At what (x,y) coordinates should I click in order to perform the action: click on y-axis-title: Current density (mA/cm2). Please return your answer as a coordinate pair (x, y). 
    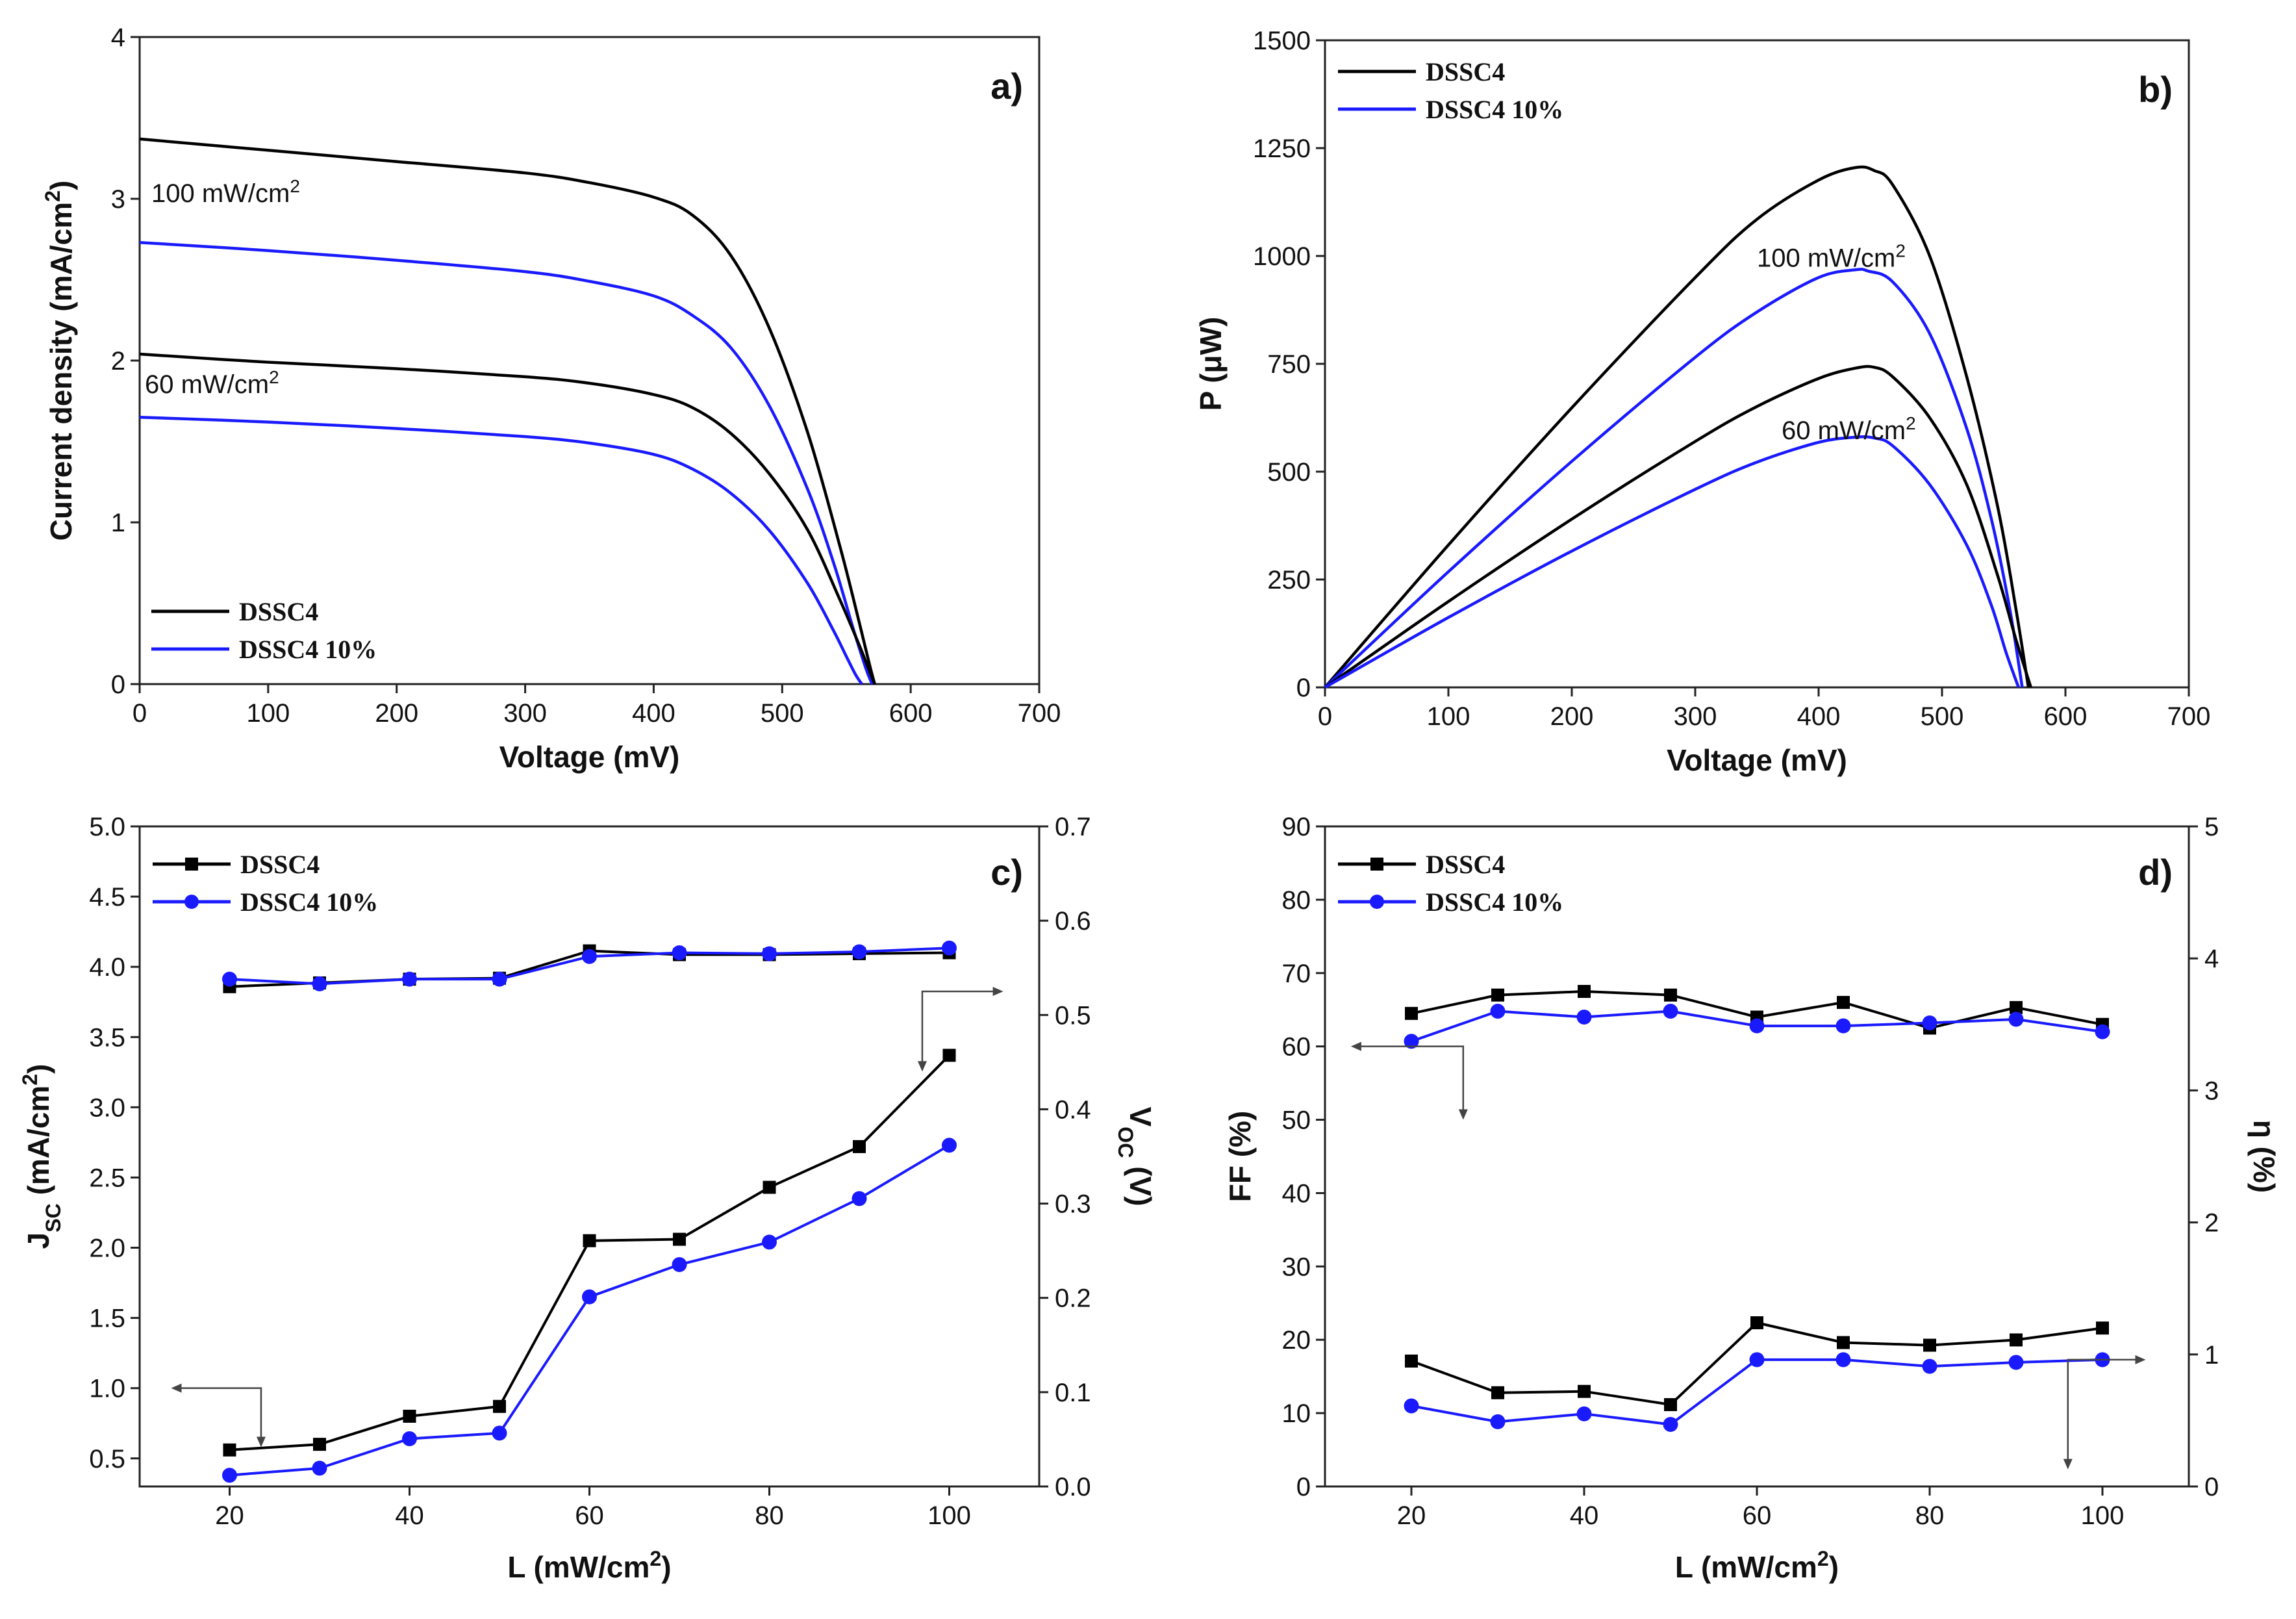
    Looking at the image, I should click on (59, 361).